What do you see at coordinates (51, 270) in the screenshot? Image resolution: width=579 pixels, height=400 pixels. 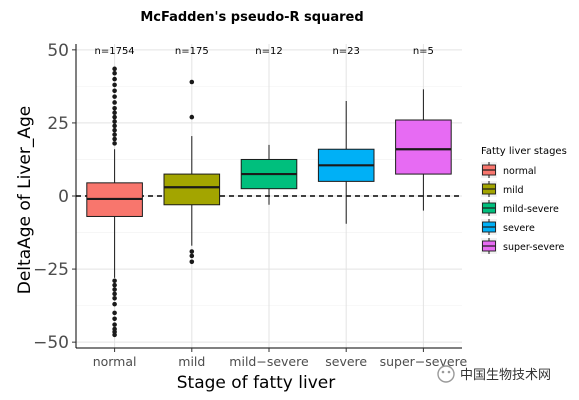 I see `y-tick-label: −25` at bounding box center [51, 270].